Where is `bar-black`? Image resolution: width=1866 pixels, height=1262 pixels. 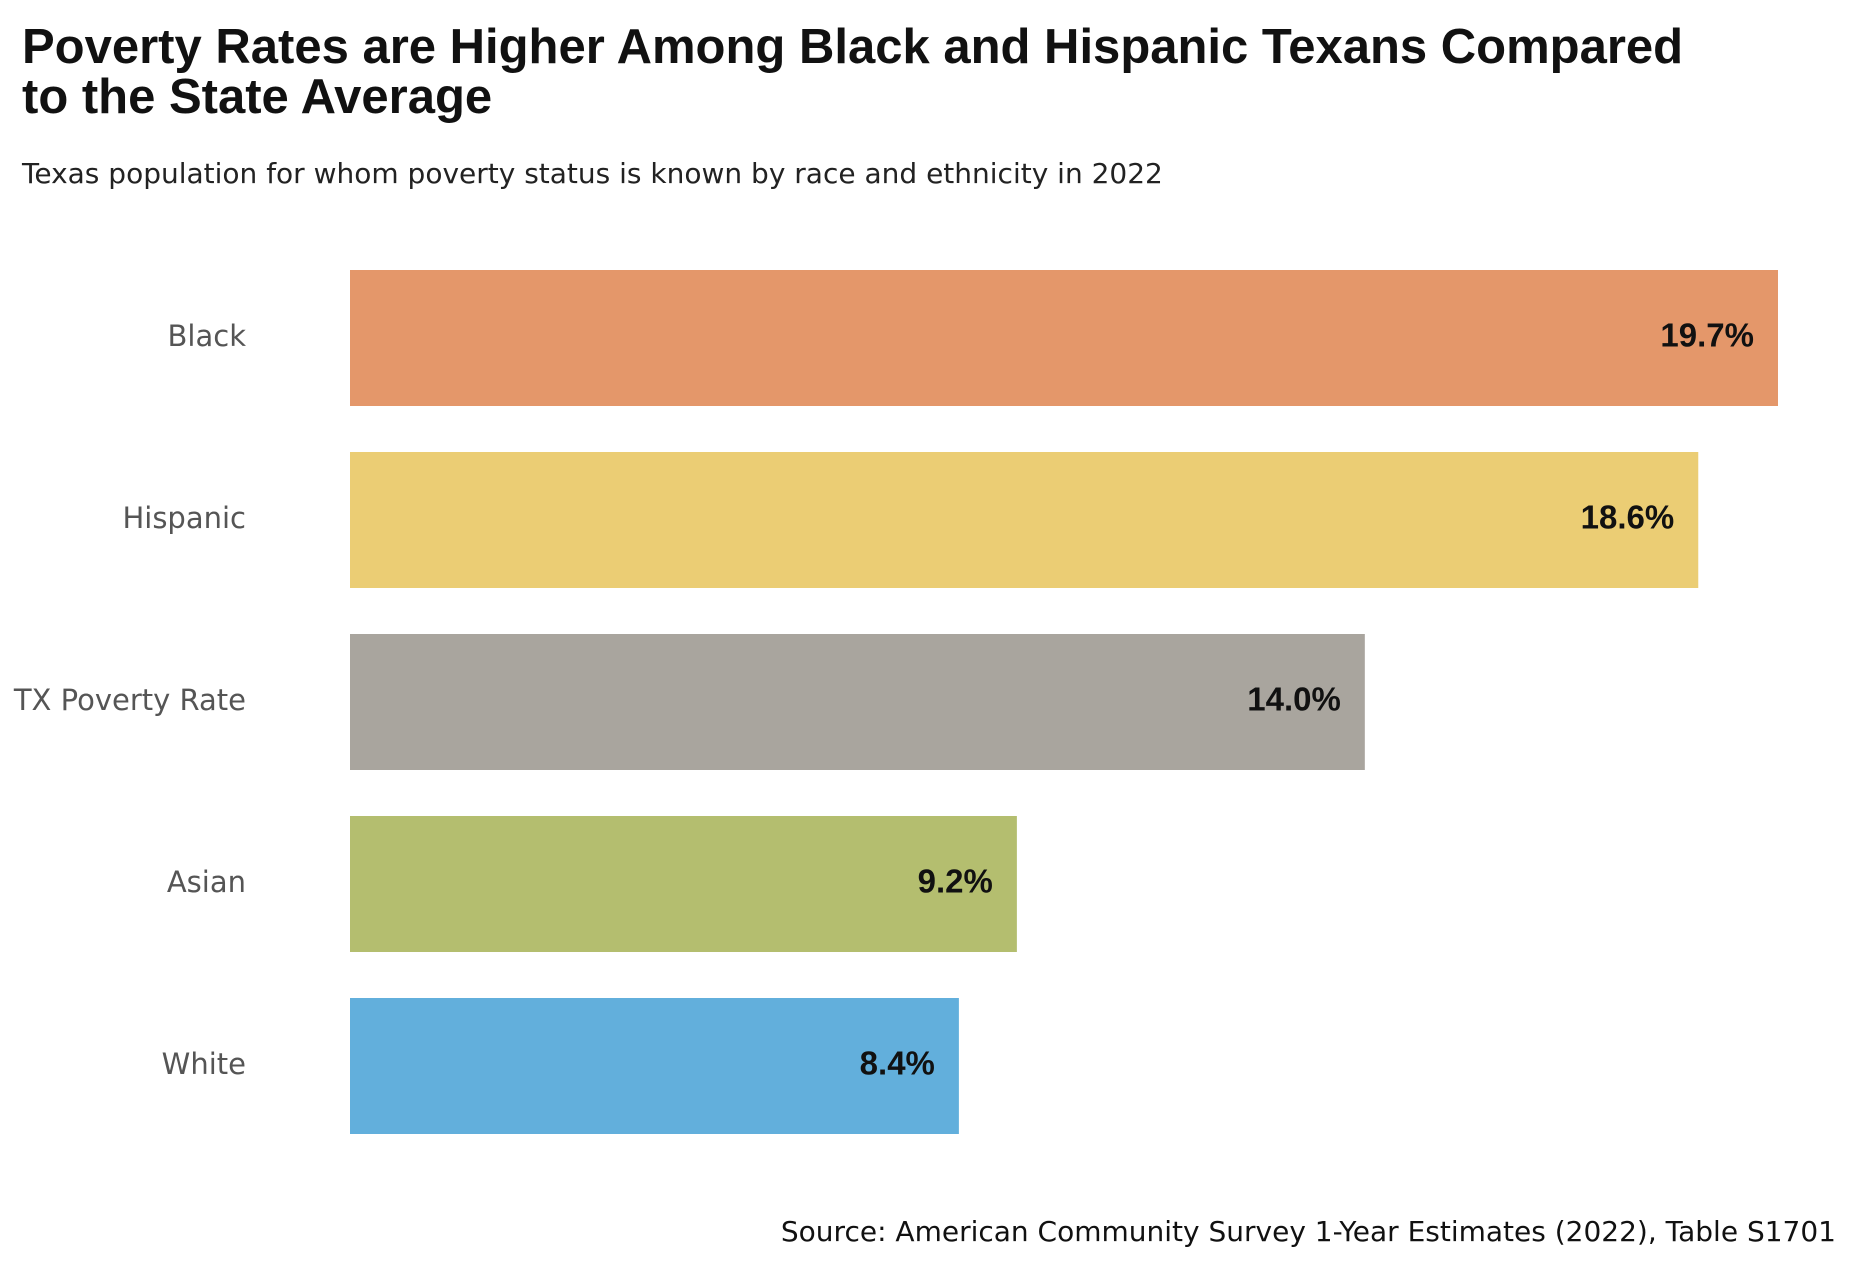
bar-black is located at coordinates (1064, 338).